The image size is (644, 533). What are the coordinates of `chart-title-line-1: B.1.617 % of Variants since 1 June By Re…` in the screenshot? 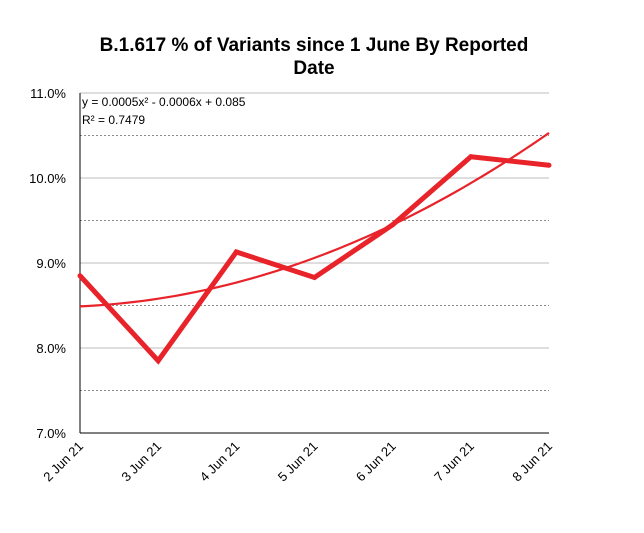 It's located at (314, 45).